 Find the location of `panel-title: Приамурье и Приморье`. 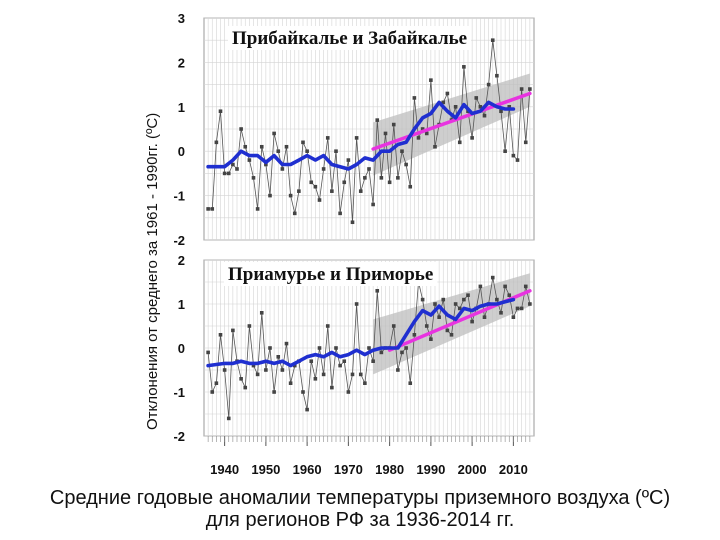

panel-title: Приамурье и Приморье is located at coordinates (330, 274).